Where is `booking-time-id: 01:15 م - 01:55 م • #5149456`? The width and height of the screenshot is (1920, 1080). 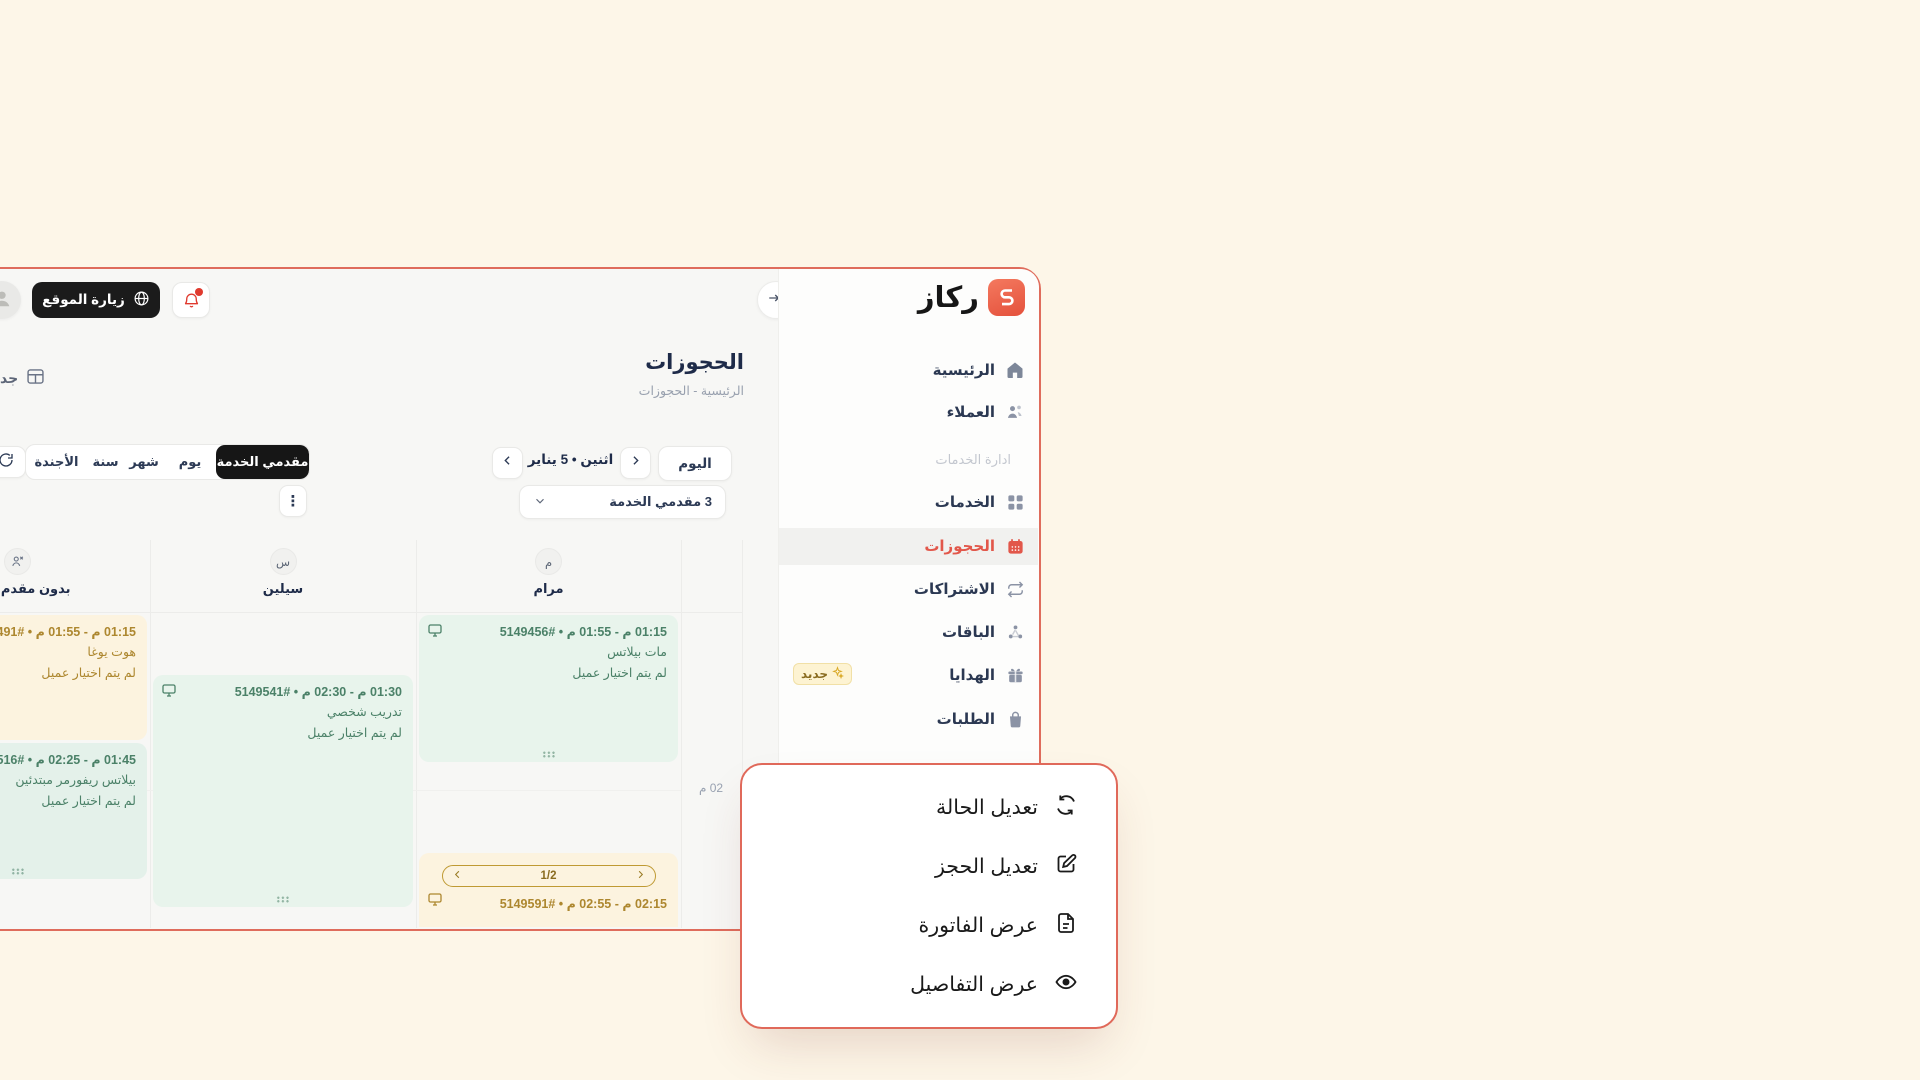
booking-time-id: 01:15 م - 01:55 م • #5149456 is located at coordinates (583, 632).